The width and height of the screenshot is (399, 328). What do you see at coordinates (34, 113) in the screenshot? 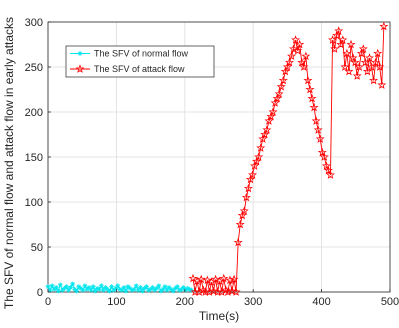
I see `y-tick-label: 200` at bounding box center [34, 113].